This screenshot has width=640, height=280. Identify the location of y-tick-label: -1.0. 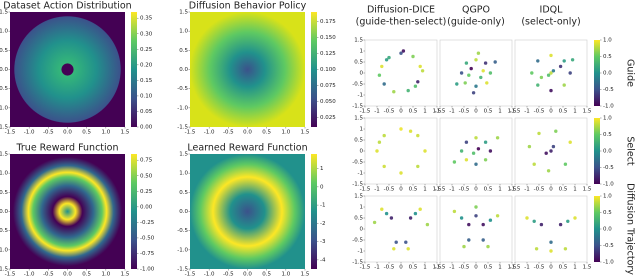
(4, 108).